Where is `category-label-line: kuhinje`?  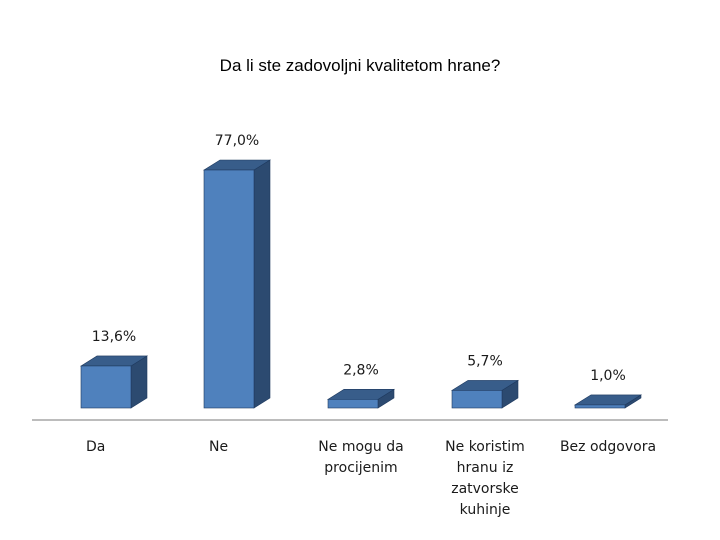 category-label-line: kuhinje is located at coordinates (485, 510).